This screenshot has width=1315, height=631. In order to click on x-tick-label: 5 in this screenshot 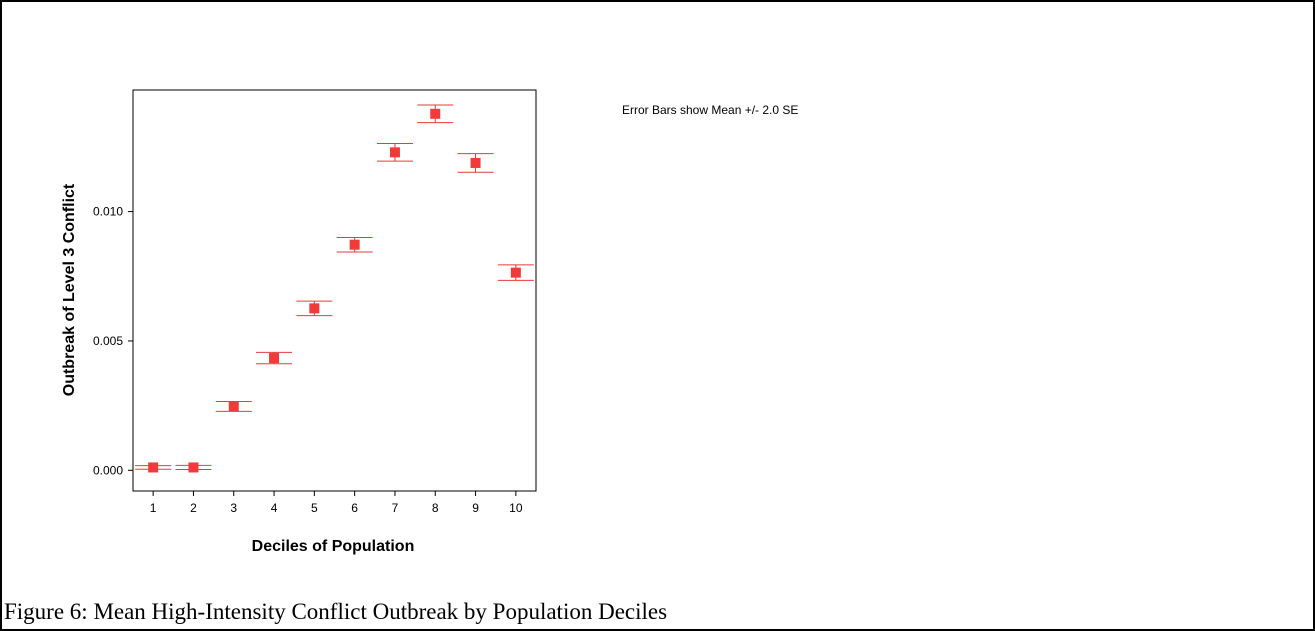, I will do `click(314, 508)`.